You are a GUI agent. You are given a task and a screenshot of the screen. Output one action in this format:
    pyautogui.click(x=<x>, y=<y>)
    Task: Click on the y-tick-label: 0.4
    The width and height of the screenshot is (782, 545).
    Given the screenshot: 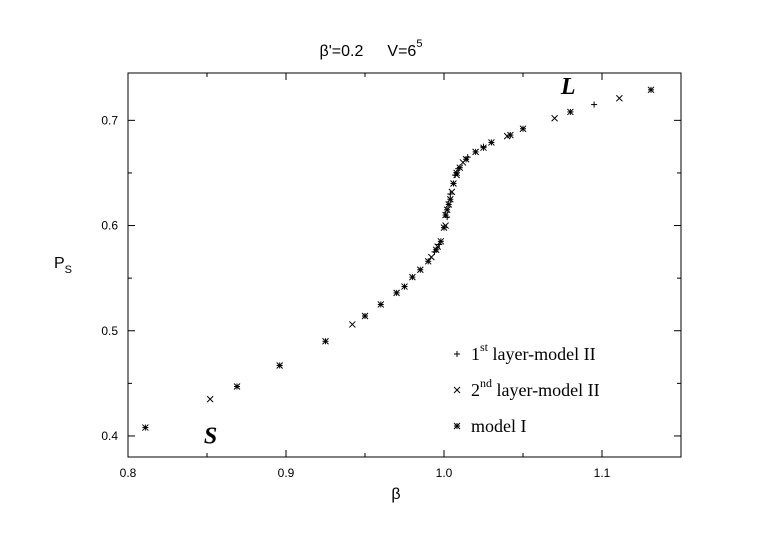 What is the action you would take?
    pyautogui.click(x=109, y=436)
    